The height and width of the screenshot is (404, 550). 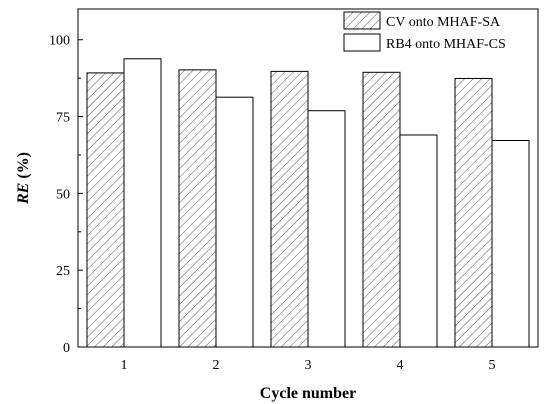 What do you see at coordinates (424, 31) in the screenshot?
I see `legend: CV onto MHAF-SA RB4 onto MHAF-CS` at bounding box center [424, 31].